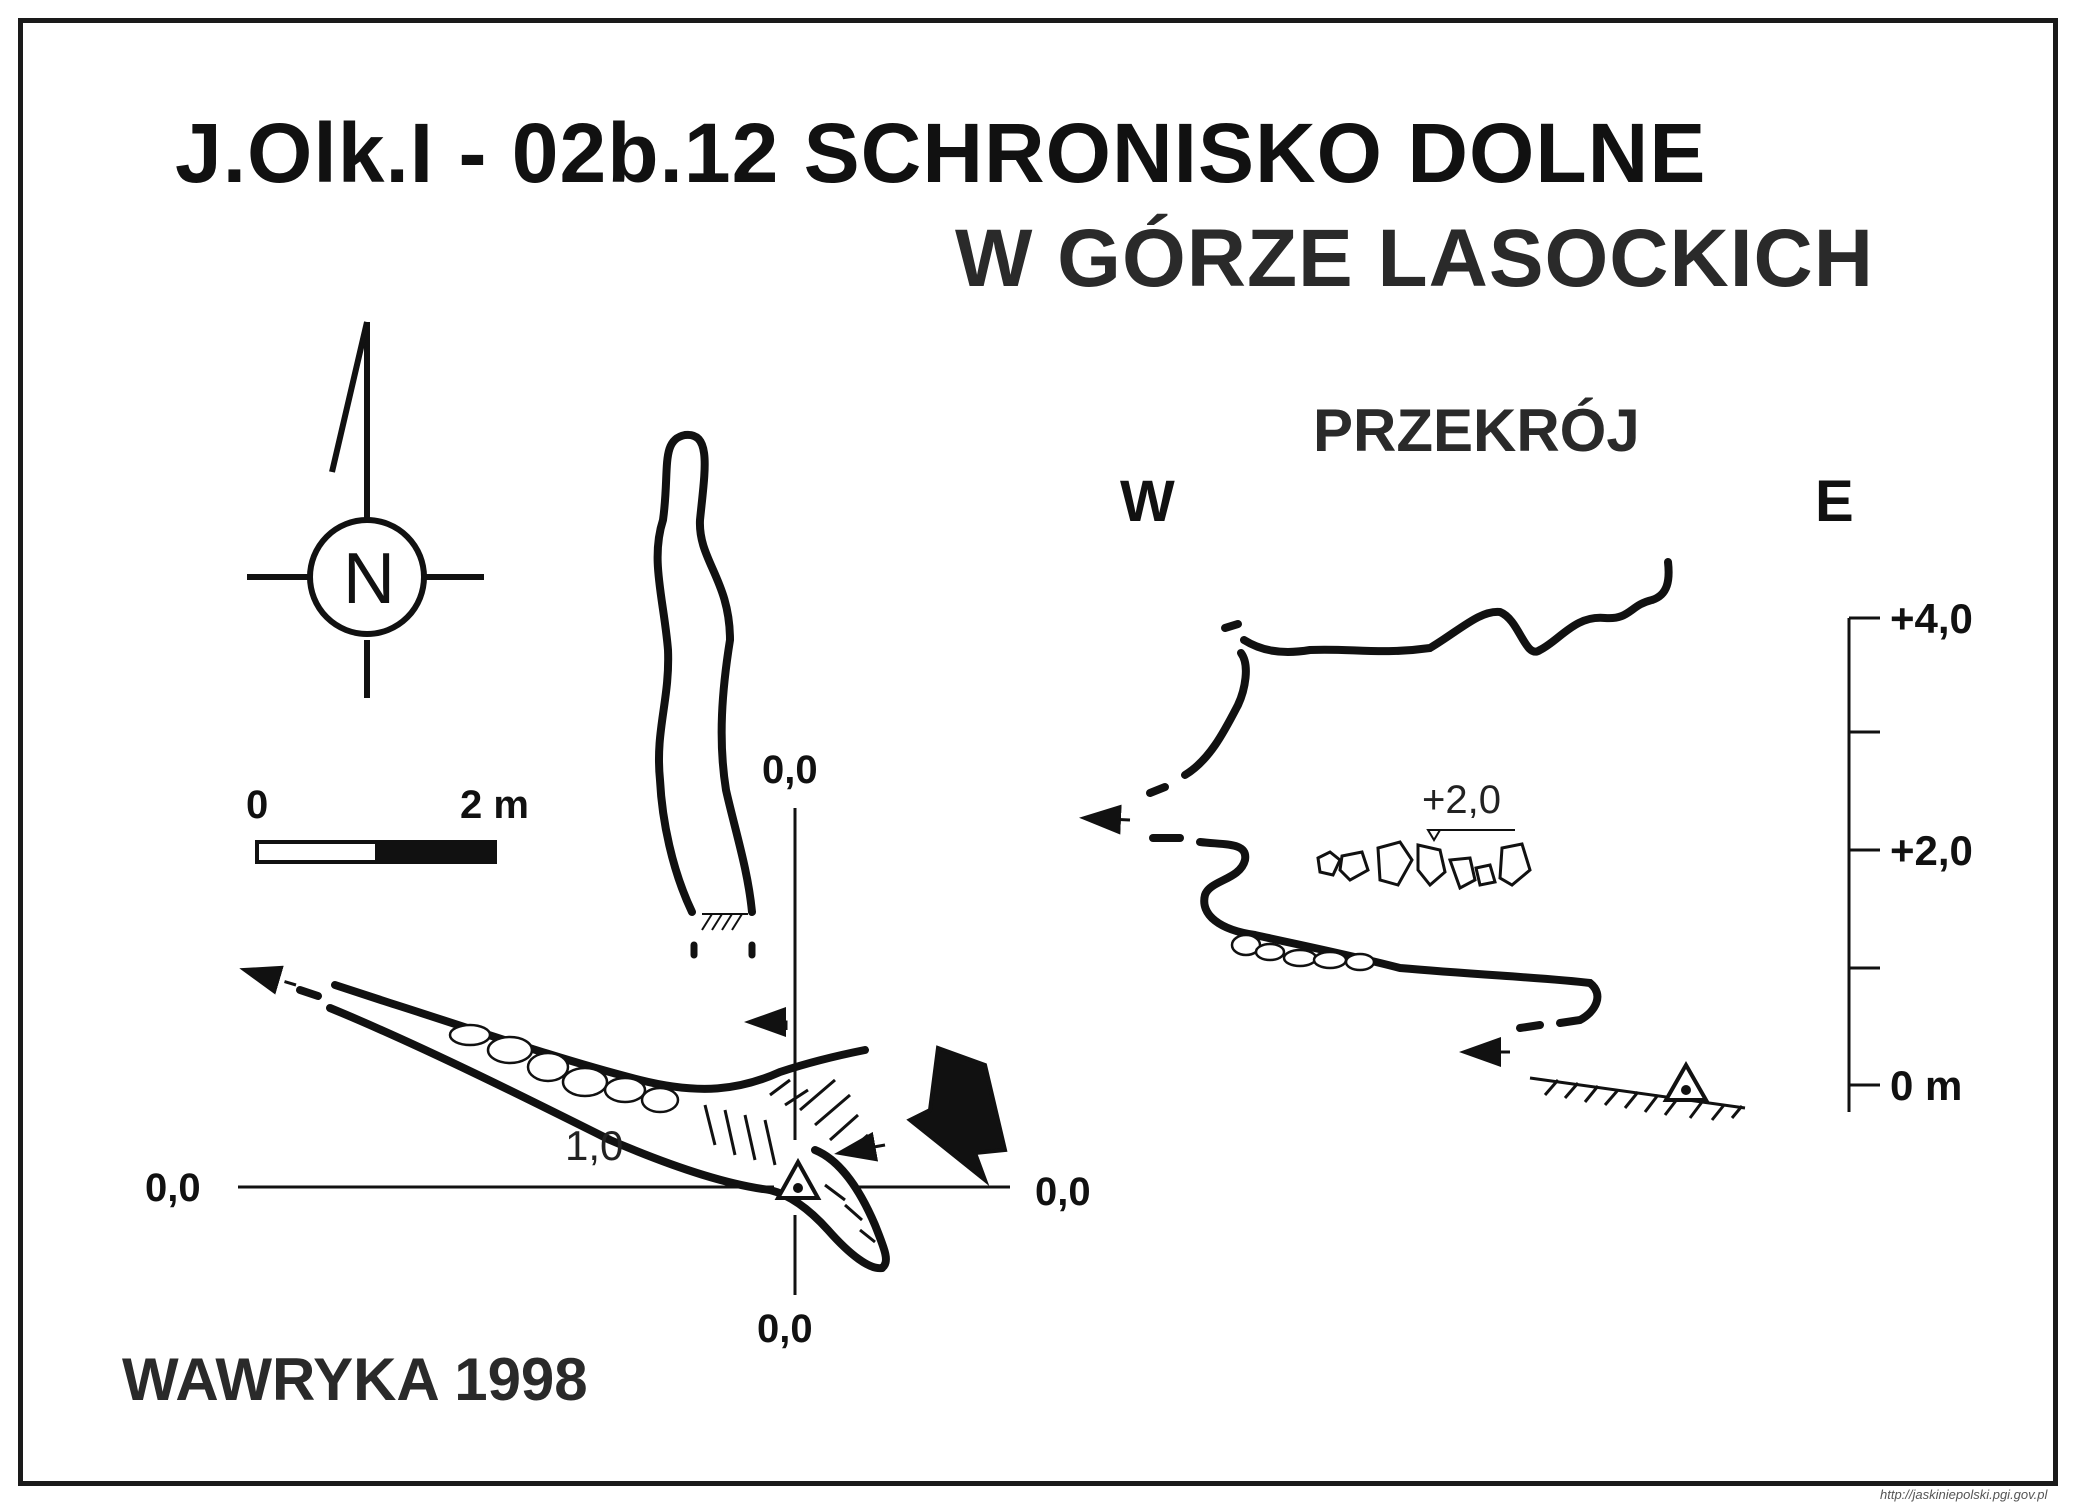  What do you see at coordinates (790, 770) in the screenshot?
I see `plan-datum-top-label: 0,0` at bounding box center [790, 770].